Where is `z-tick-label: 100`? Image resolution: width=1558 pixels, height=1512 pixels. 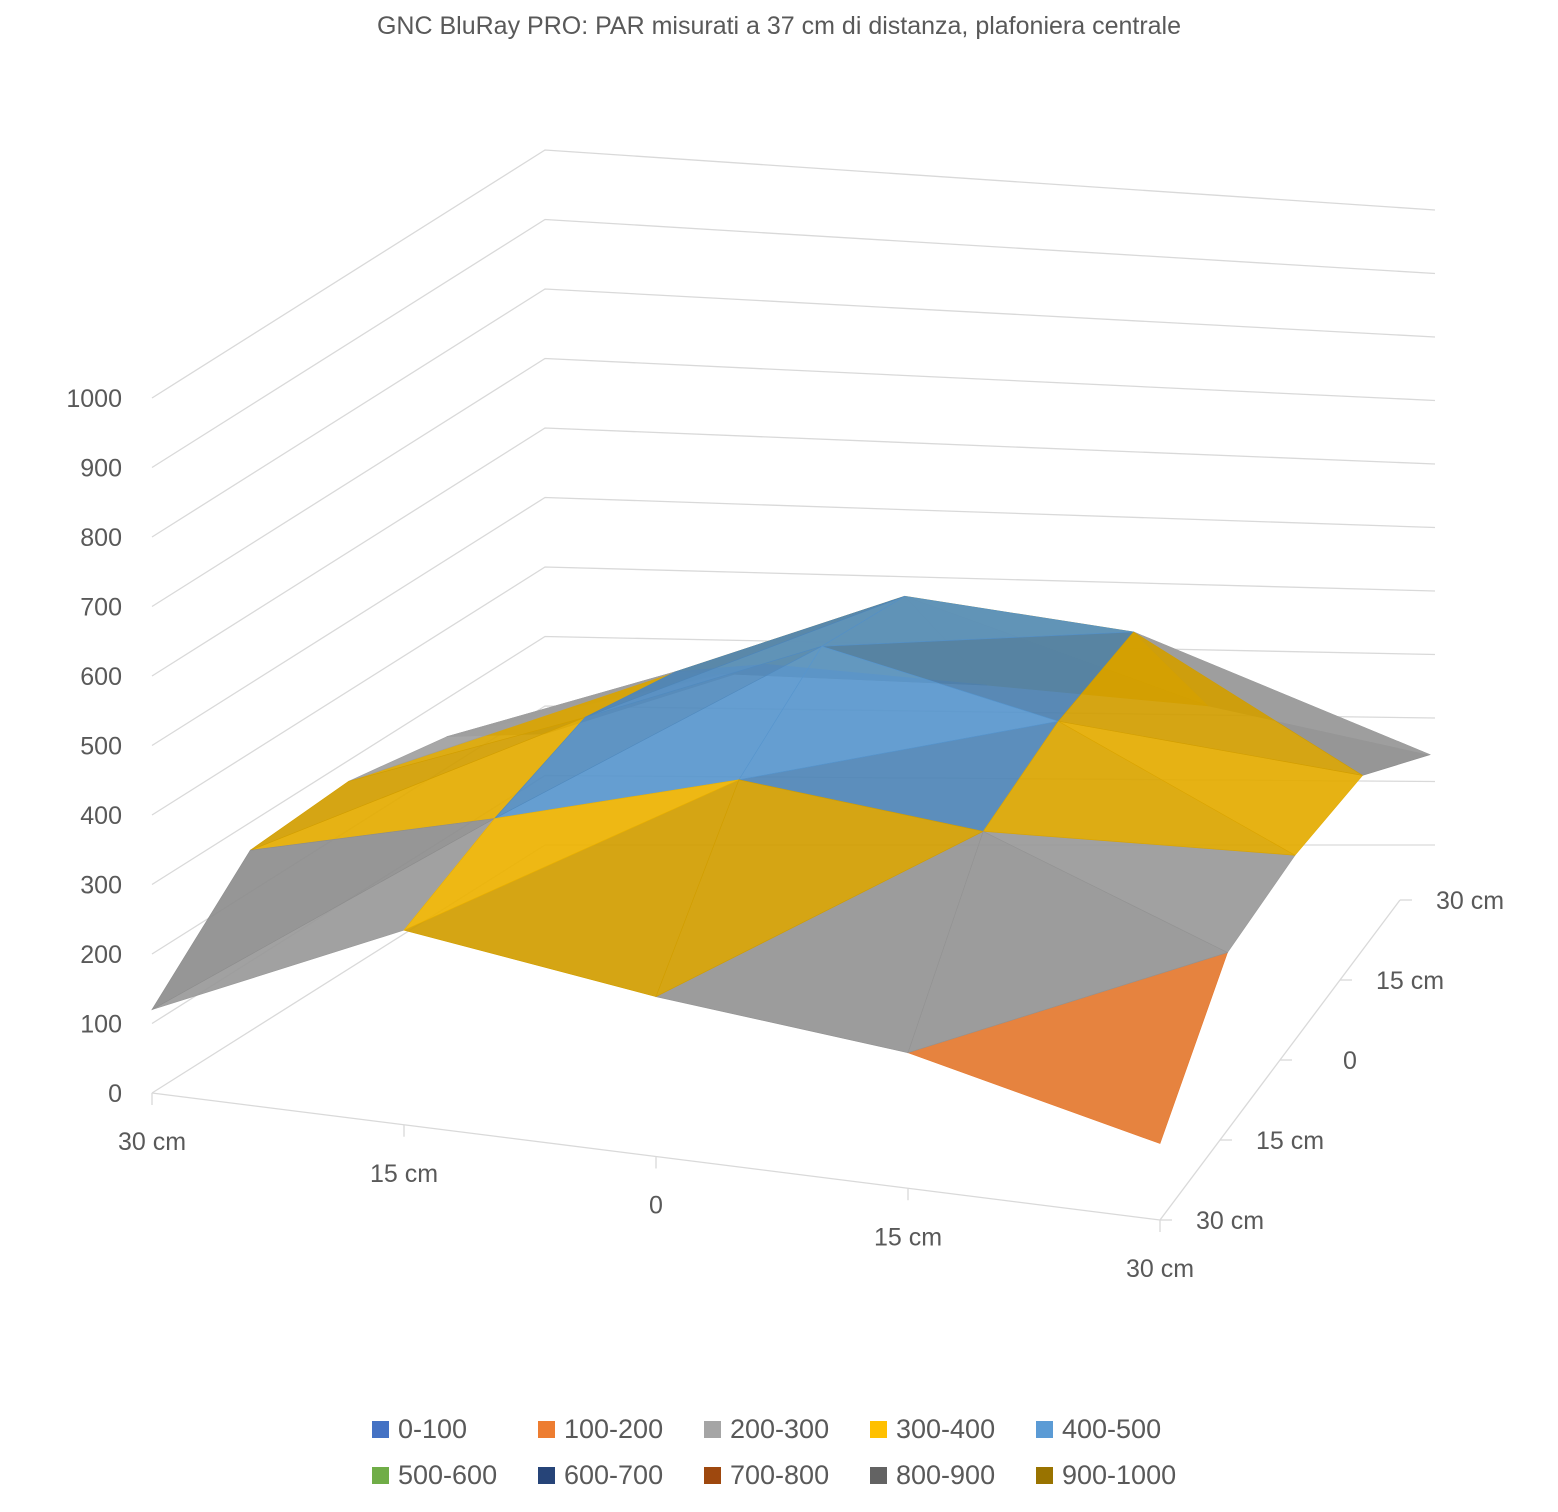
z-tick-label: 100 is located at coordinates (101, 1025).